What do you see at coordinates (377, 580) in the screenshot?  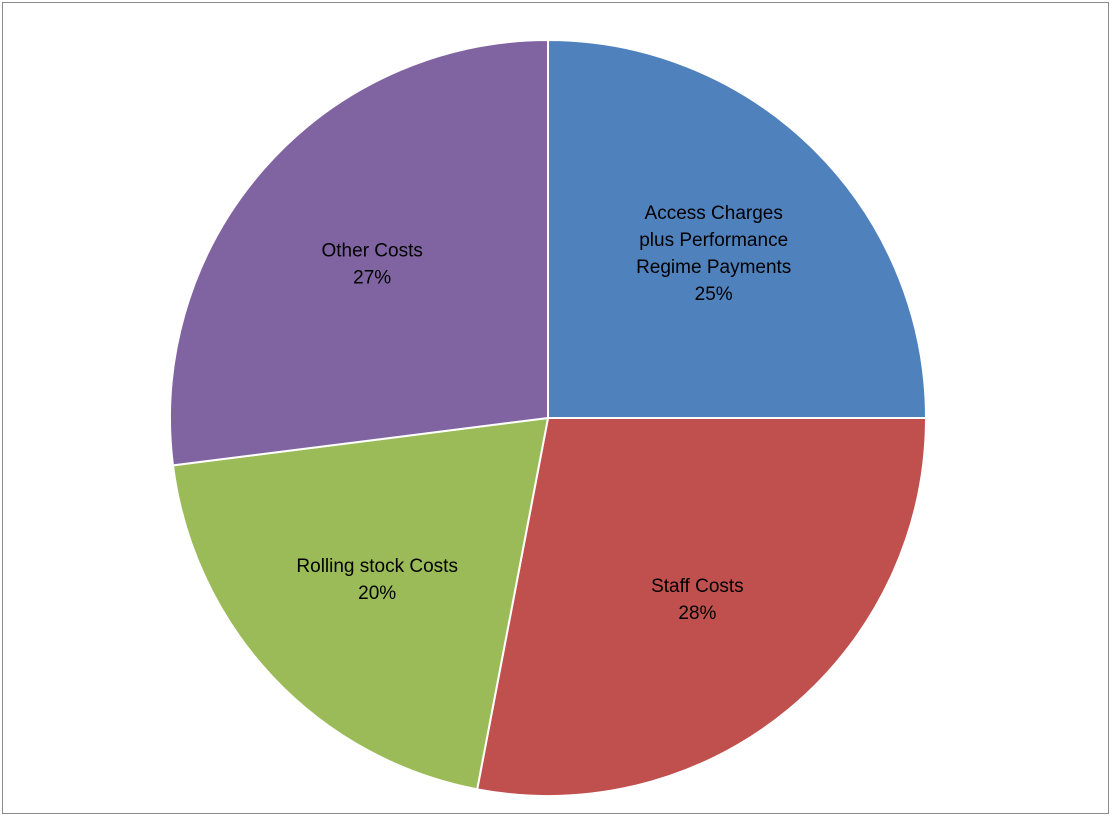 I see `data-label: Rolling stock Costs 20%` at bounding box center [377, 580].